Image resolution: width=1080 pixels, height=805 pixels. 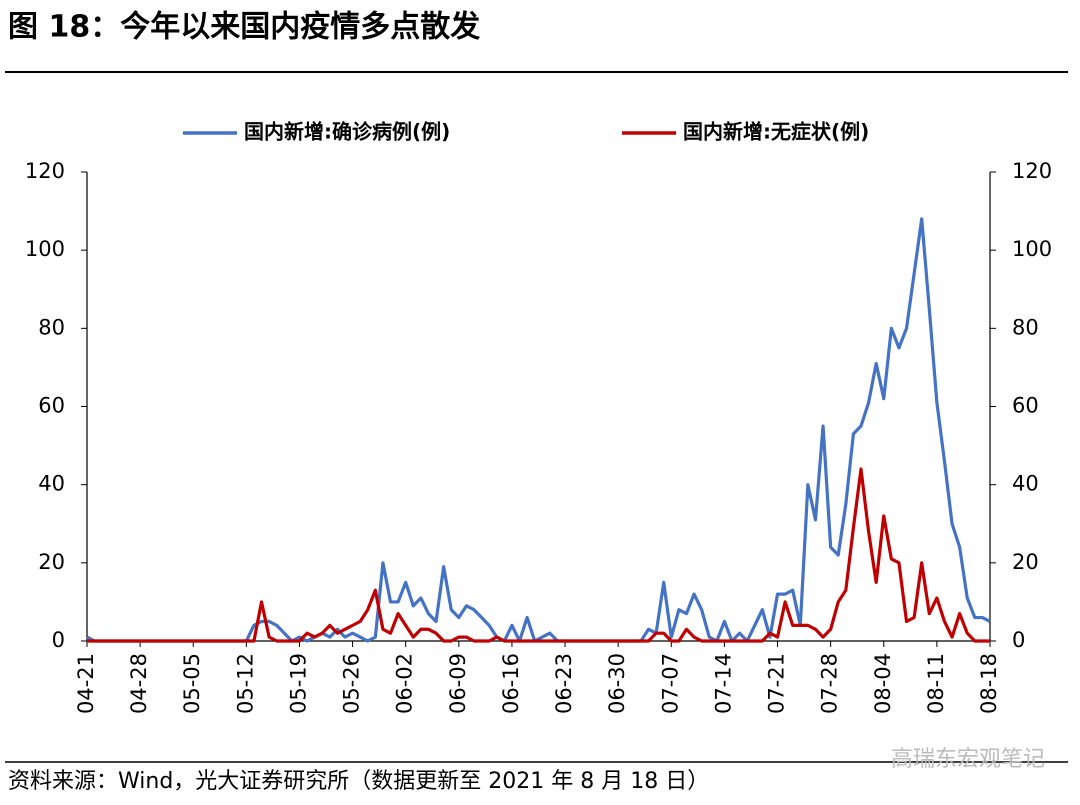 What do you see at coordinates (51, 562) in the screenshot?
I see `y-tick-label: 20` at bounding box center [51, 562].